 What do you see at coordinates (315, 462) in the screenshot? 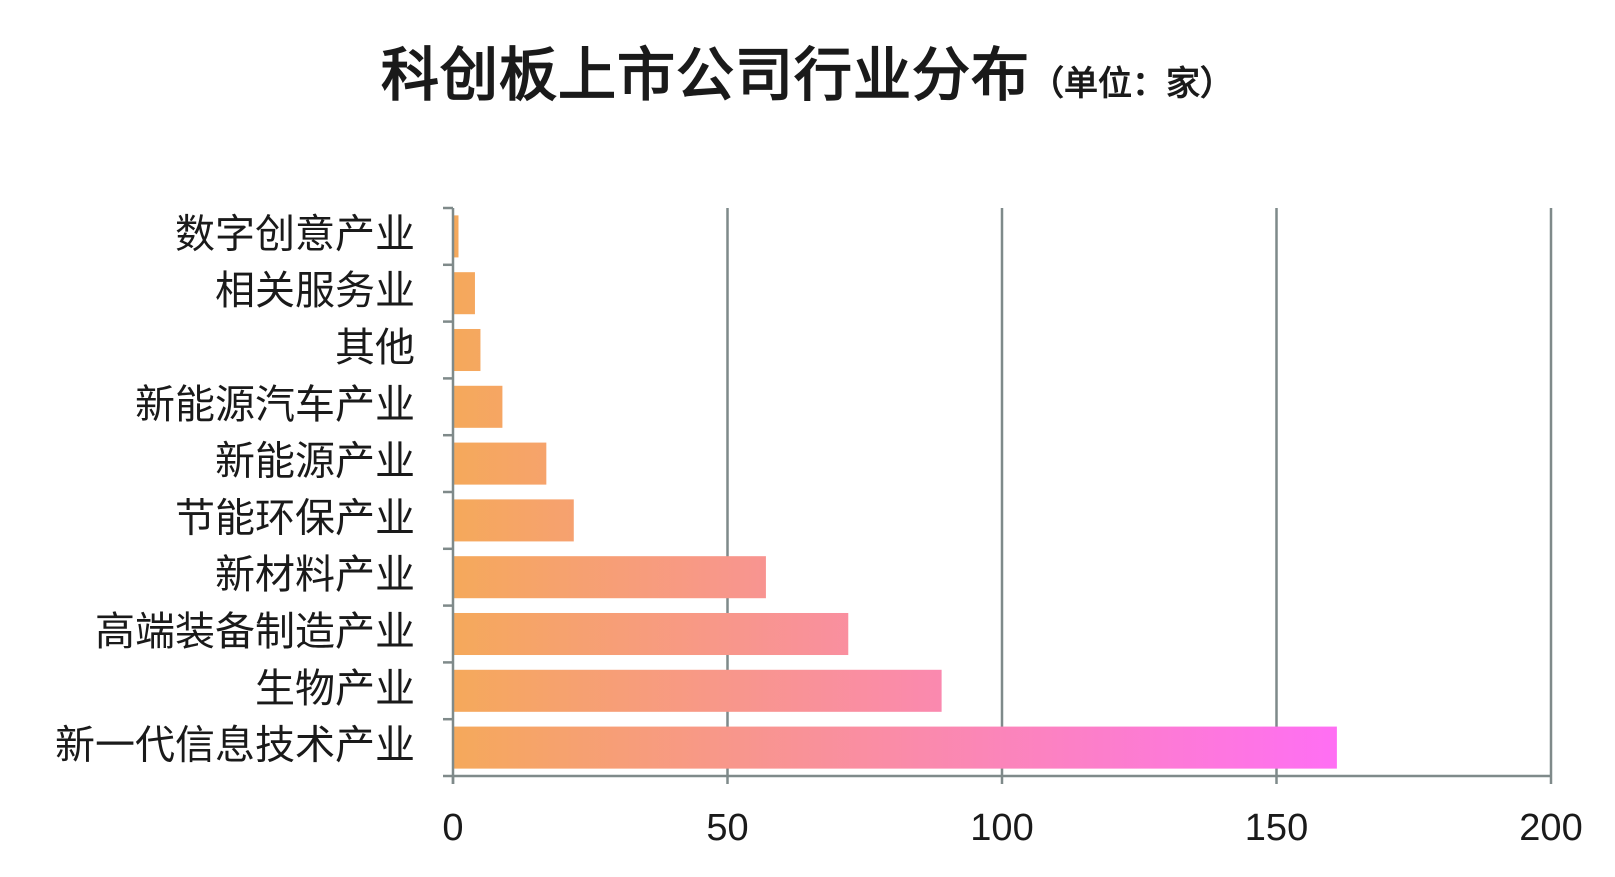
I see `category-label-5: 新能源产业` at bounding box center [315, 462].